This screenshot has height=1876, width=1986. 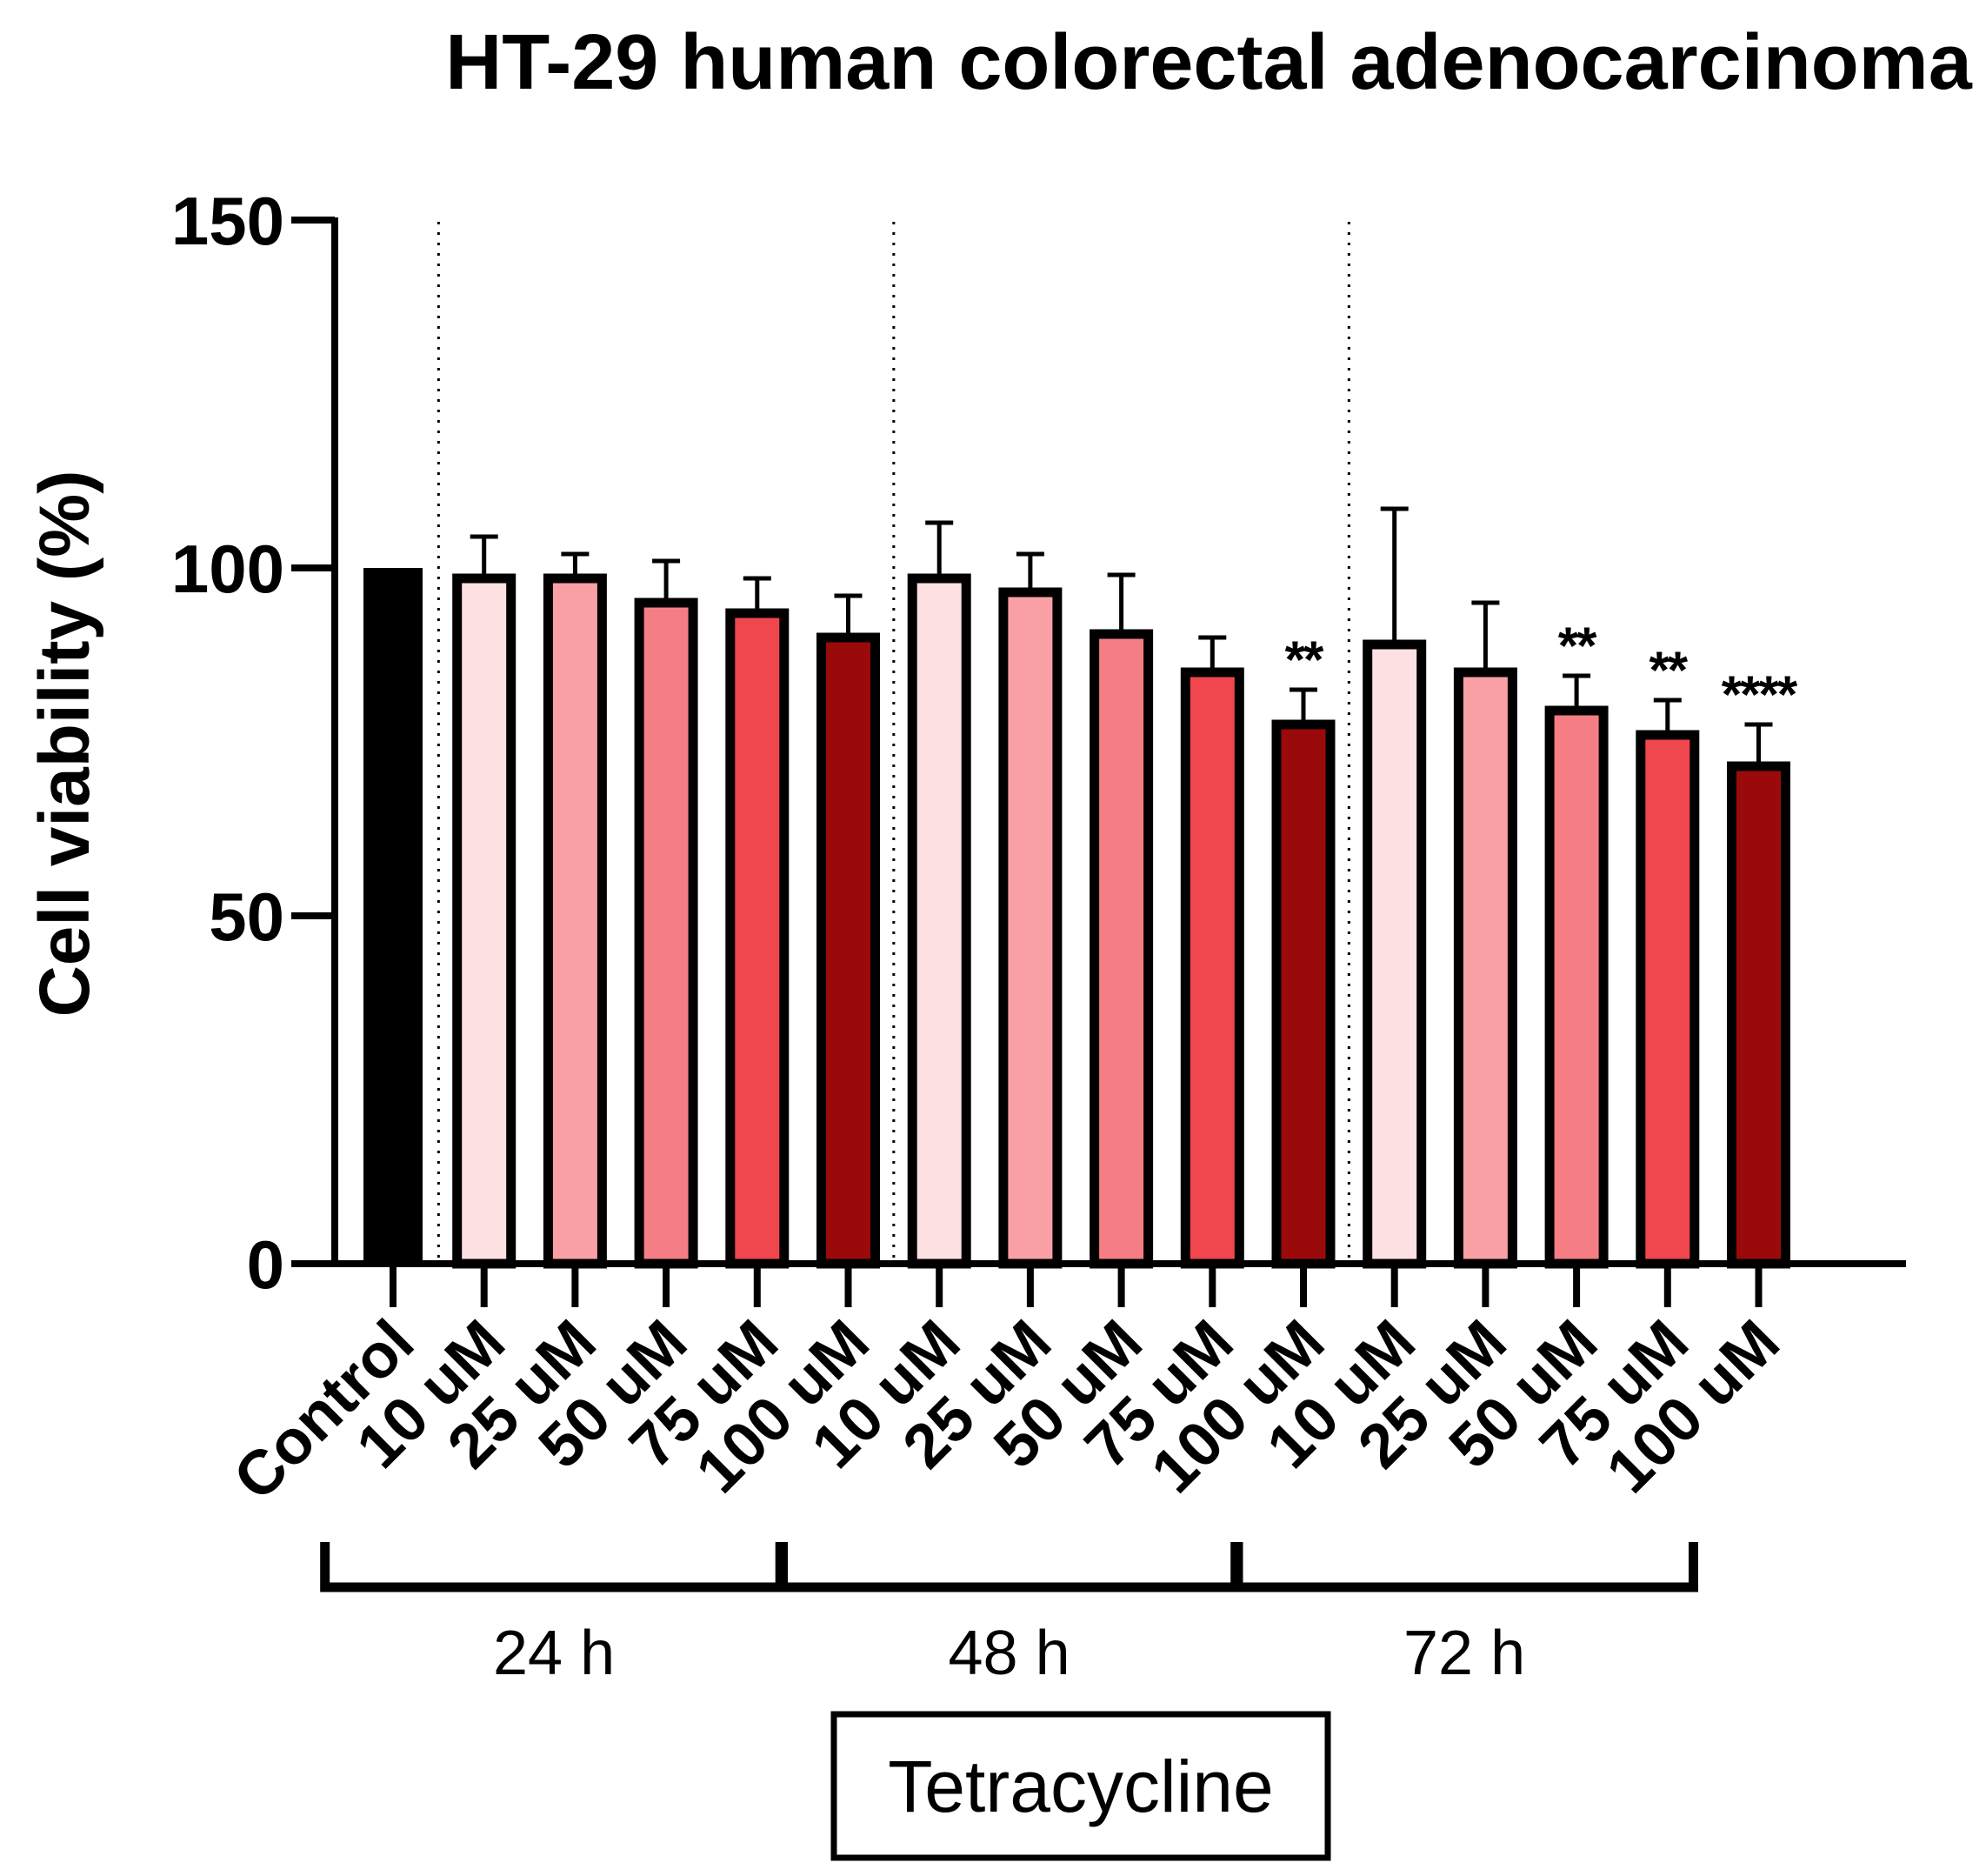 What do you see at coordinates (228, 569) in the screenshot?
I see `y-tick-label: 100` at bounding box center [228, 569].